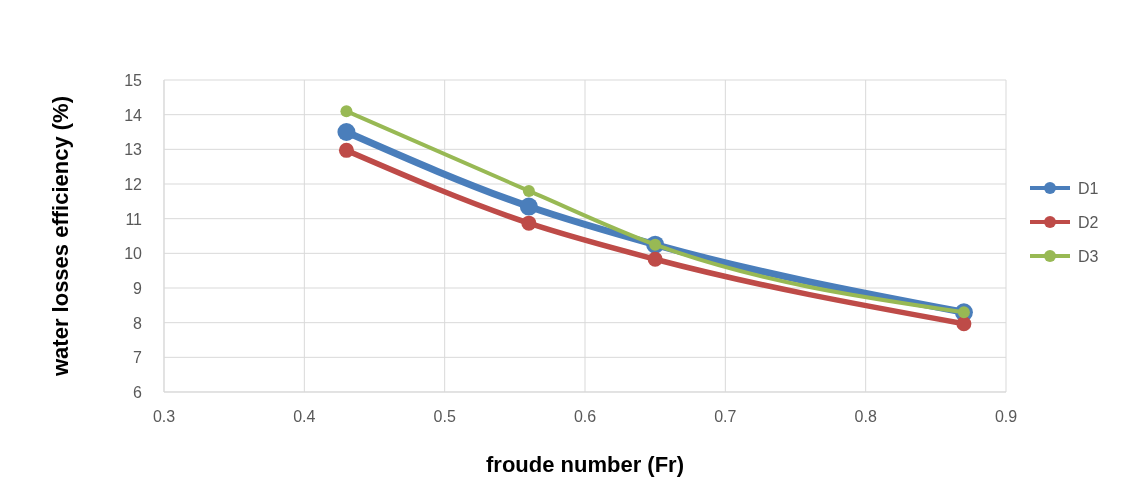 The height and width of the screenshot is (483, 1129). Describe the element at coordinates (164, 416) in the screenshot. I see `x-tick-label: 0.3` at that location.